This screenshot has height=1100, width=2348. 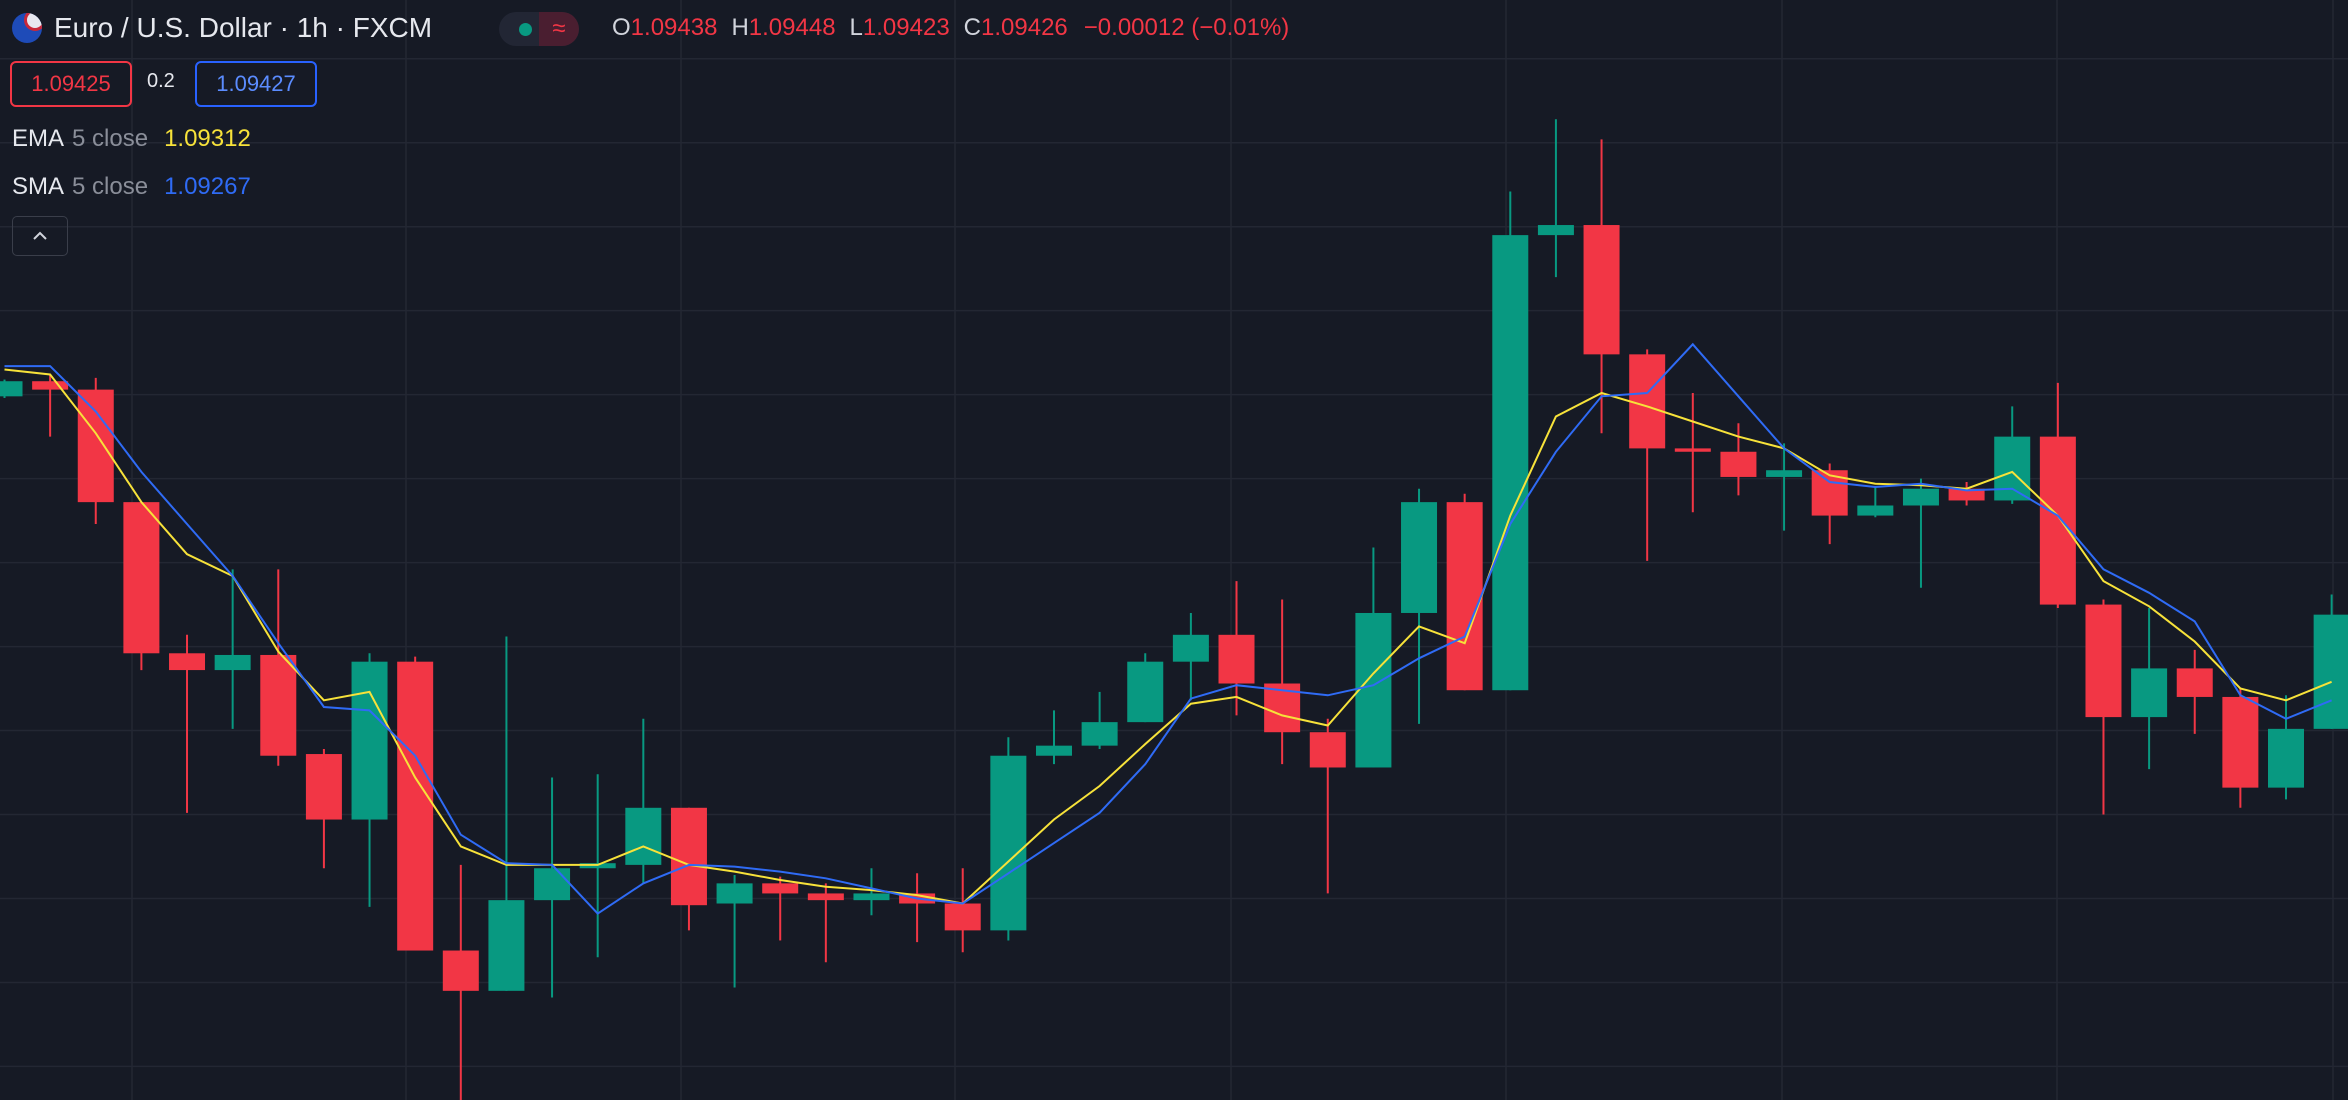 I want to click on indicator-name: EMA, so click(x=38, y=138).